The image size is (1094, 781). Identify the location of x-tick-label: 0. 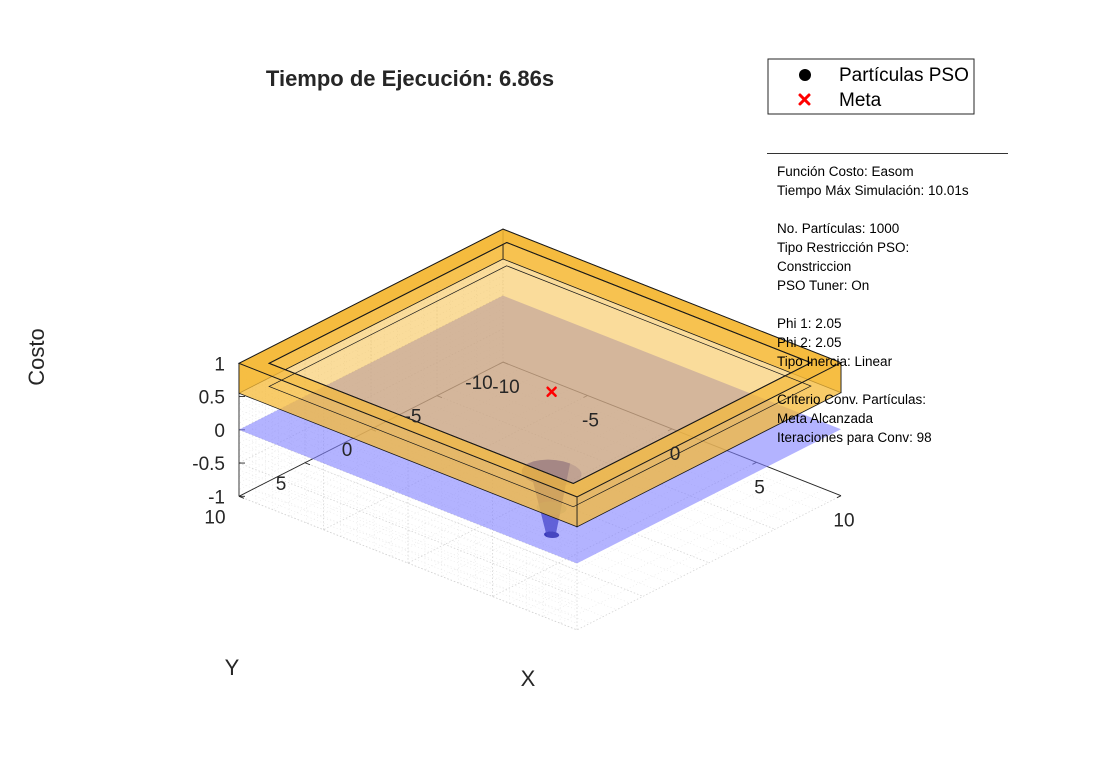
(675, 454).